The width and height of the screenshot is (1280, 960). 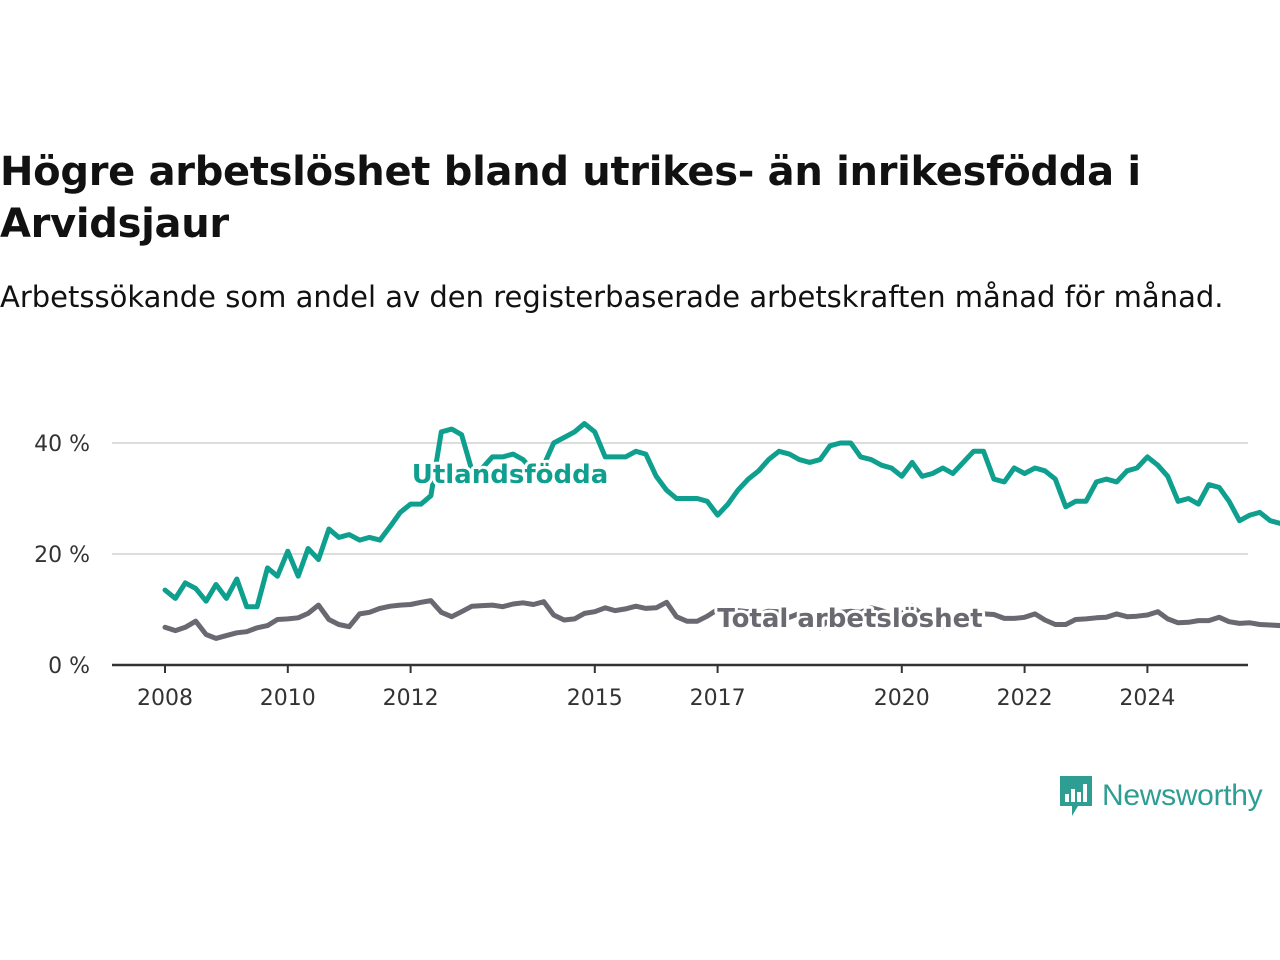 I want to click on series-line, so click(x=721, y=619).